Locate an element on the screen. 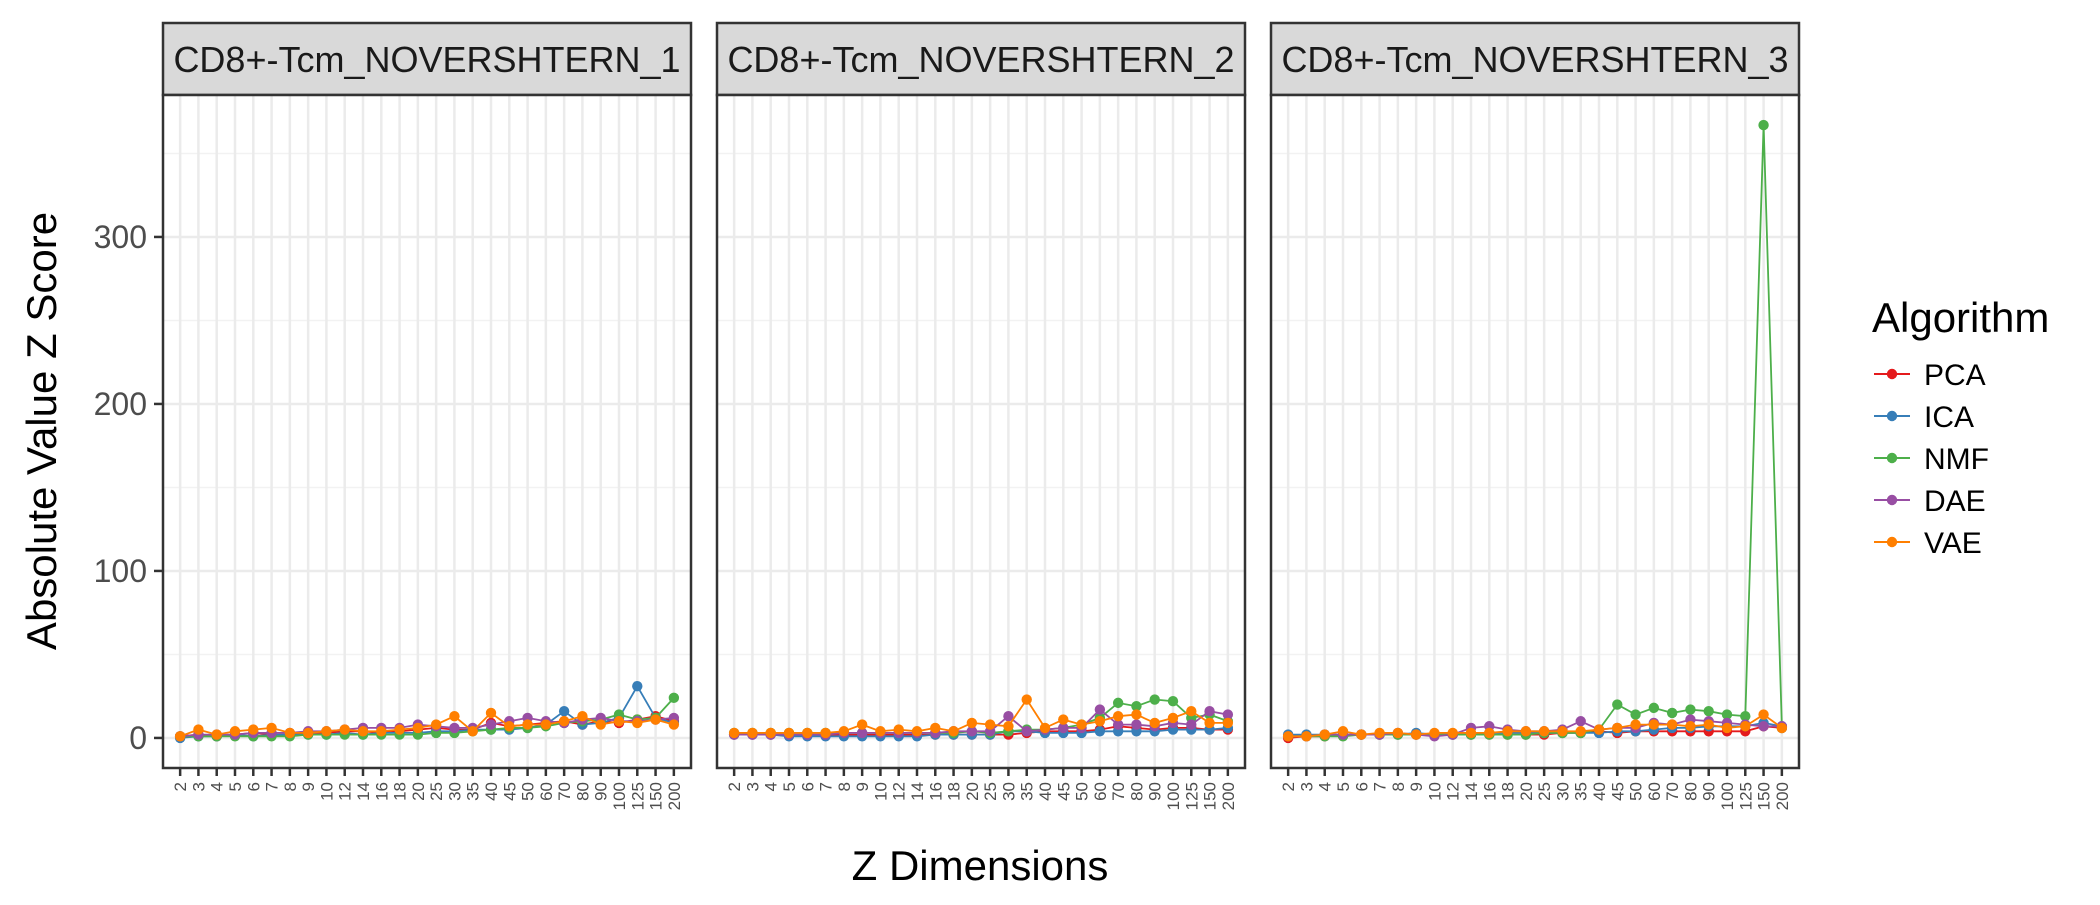 The image size is (2100, 905). data-point-ica is located at coordinates (637, 686).